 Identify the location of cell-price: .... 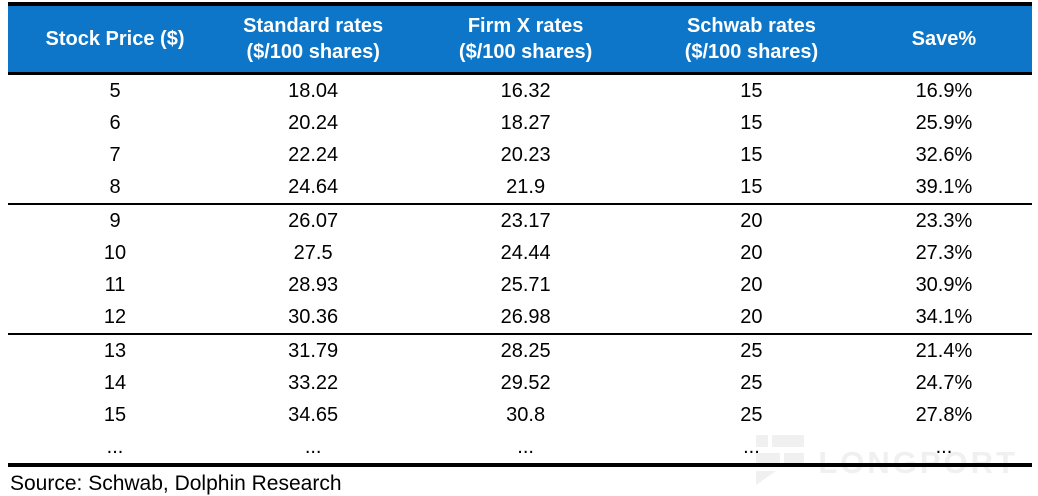
(115, 446).